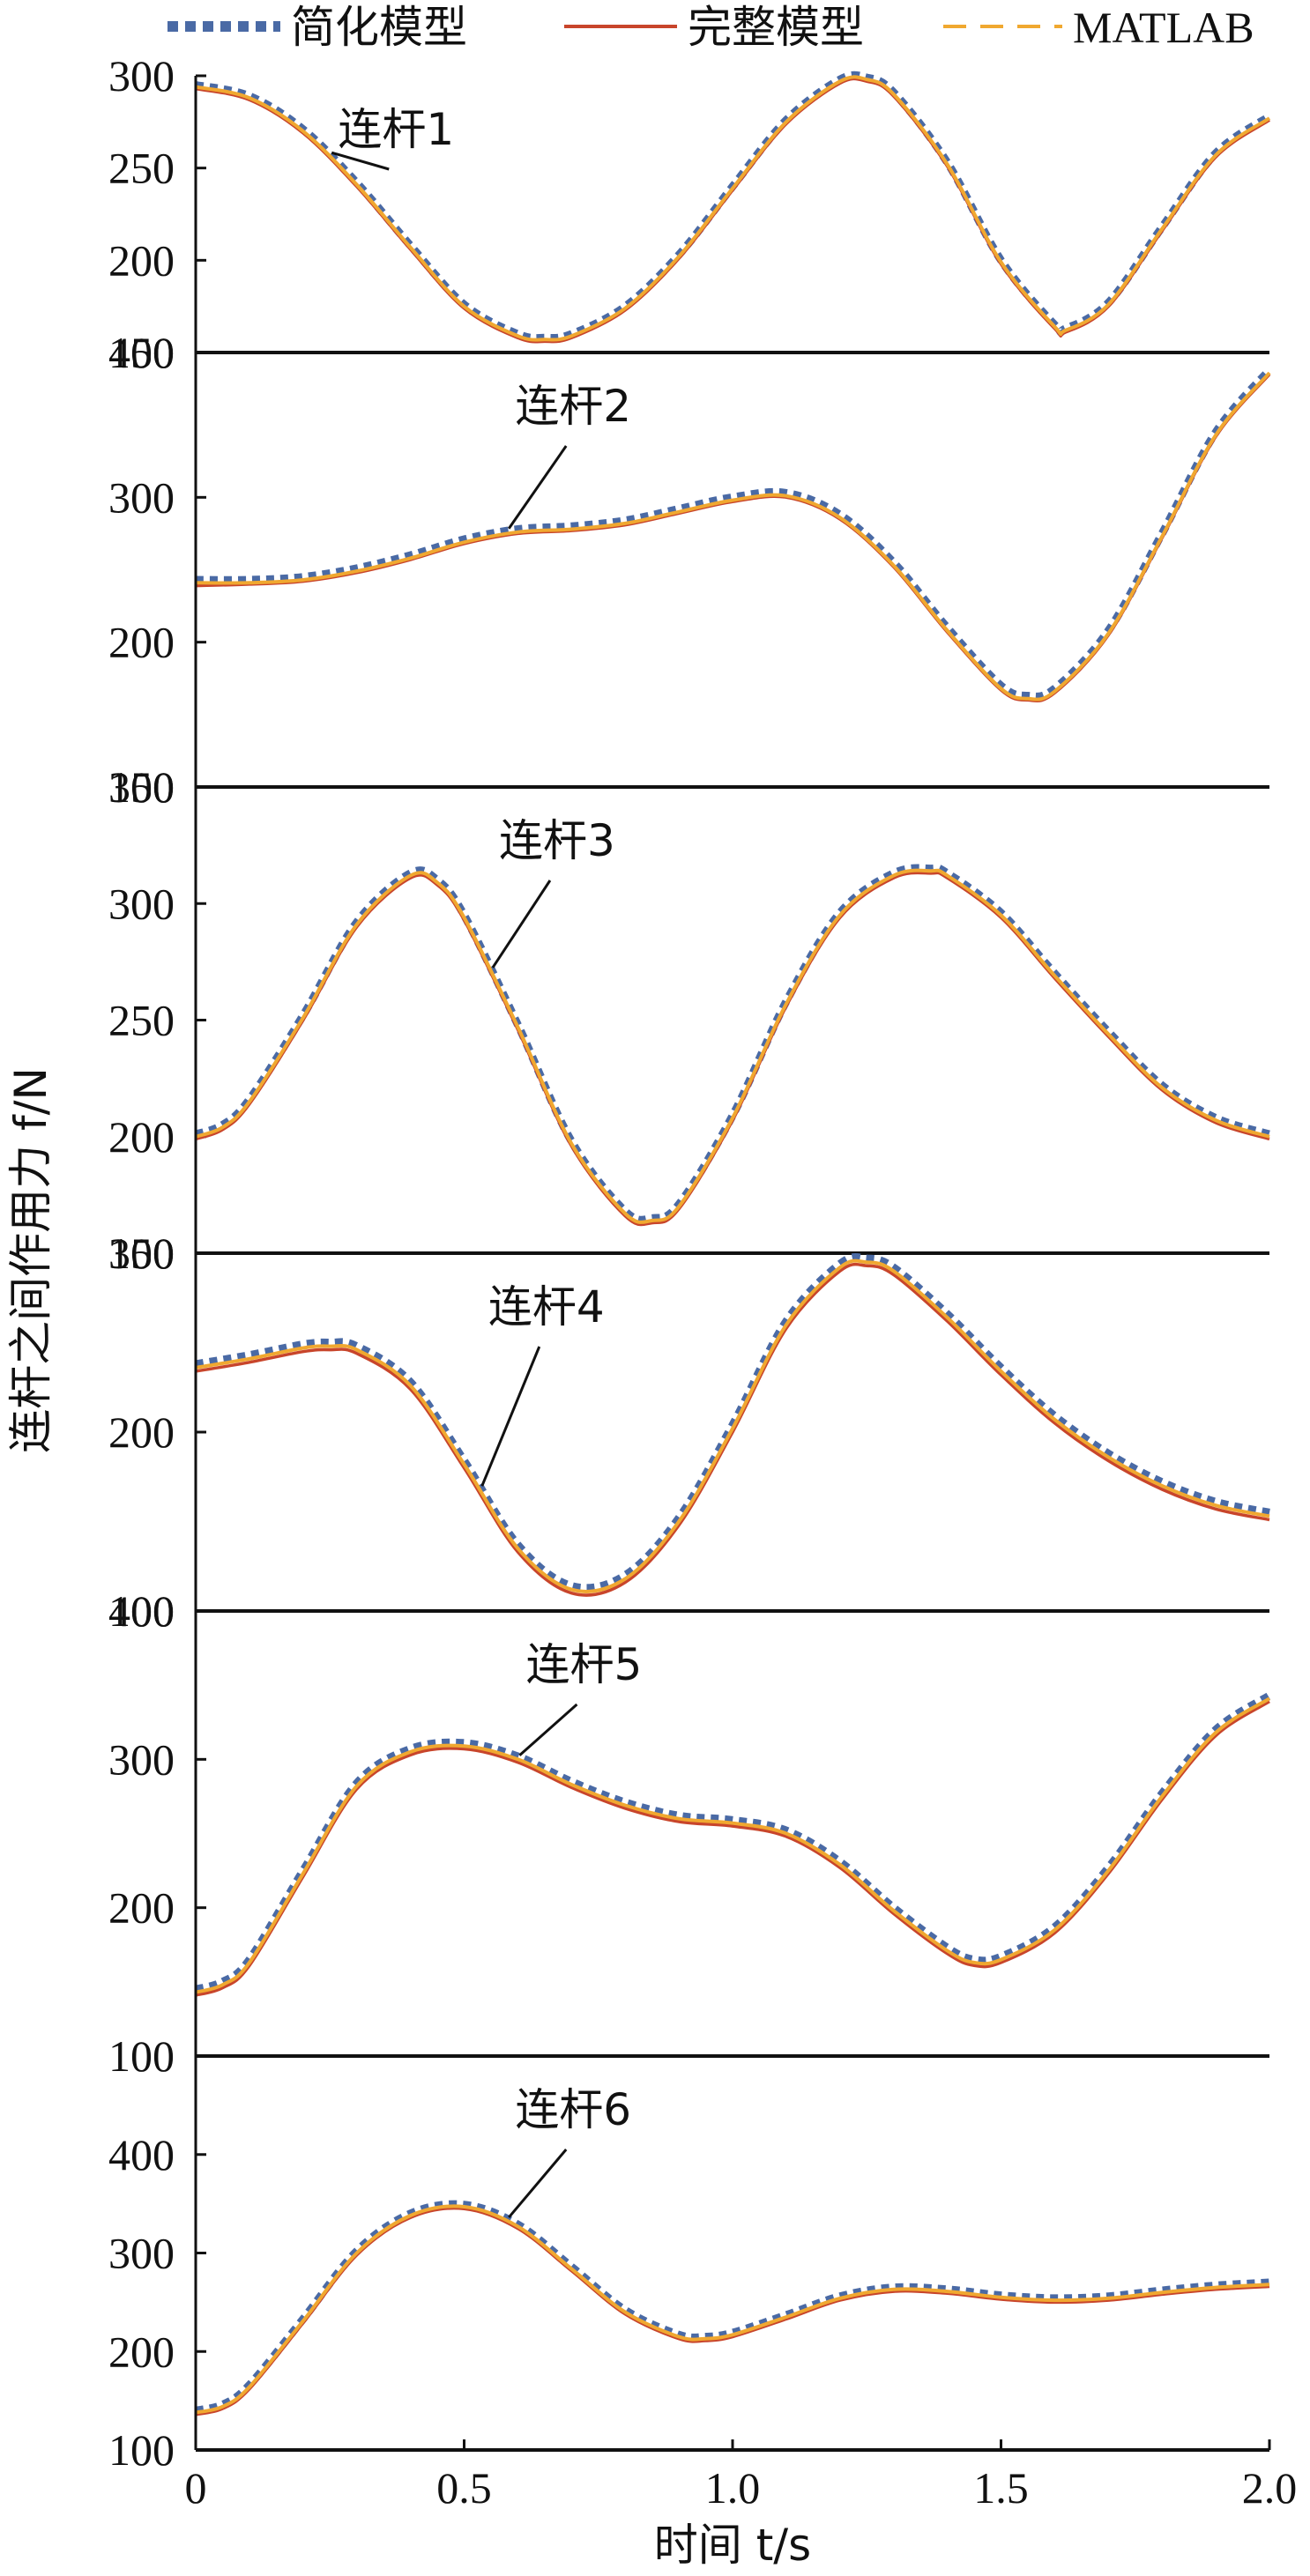 The height and width of the screenshot is (2576, 1310). Describe the element at coordinates (1164, 27) in the screenshot. I see `legend-label: MATLAB` at that location.